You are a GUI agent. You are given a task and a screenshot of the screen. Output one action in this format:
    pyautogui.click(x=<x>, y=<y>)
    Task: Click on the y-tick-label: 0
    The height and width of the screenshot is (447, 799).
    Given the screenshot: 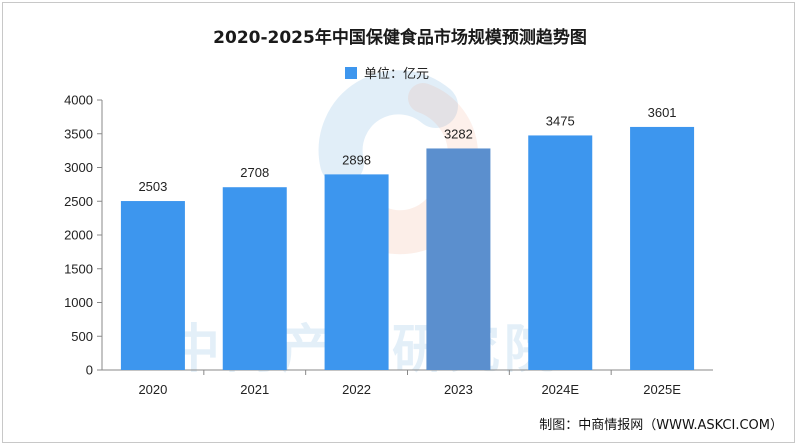 What is the action you would take?
    pyautogui.click(x=89, y=370)
    